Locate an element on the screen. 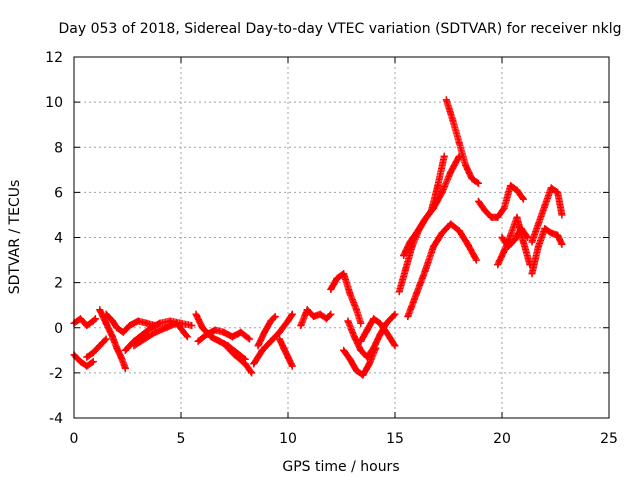 Image resolution: width=640 pixels, height=480 pixels. y-tick-label: -4 is located at coordinates (56, 419).